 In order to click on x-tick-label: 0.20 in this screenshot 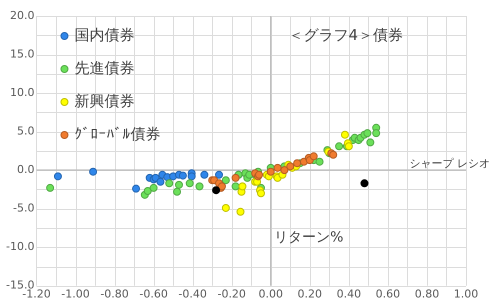, I will do `click(310, 293)`.